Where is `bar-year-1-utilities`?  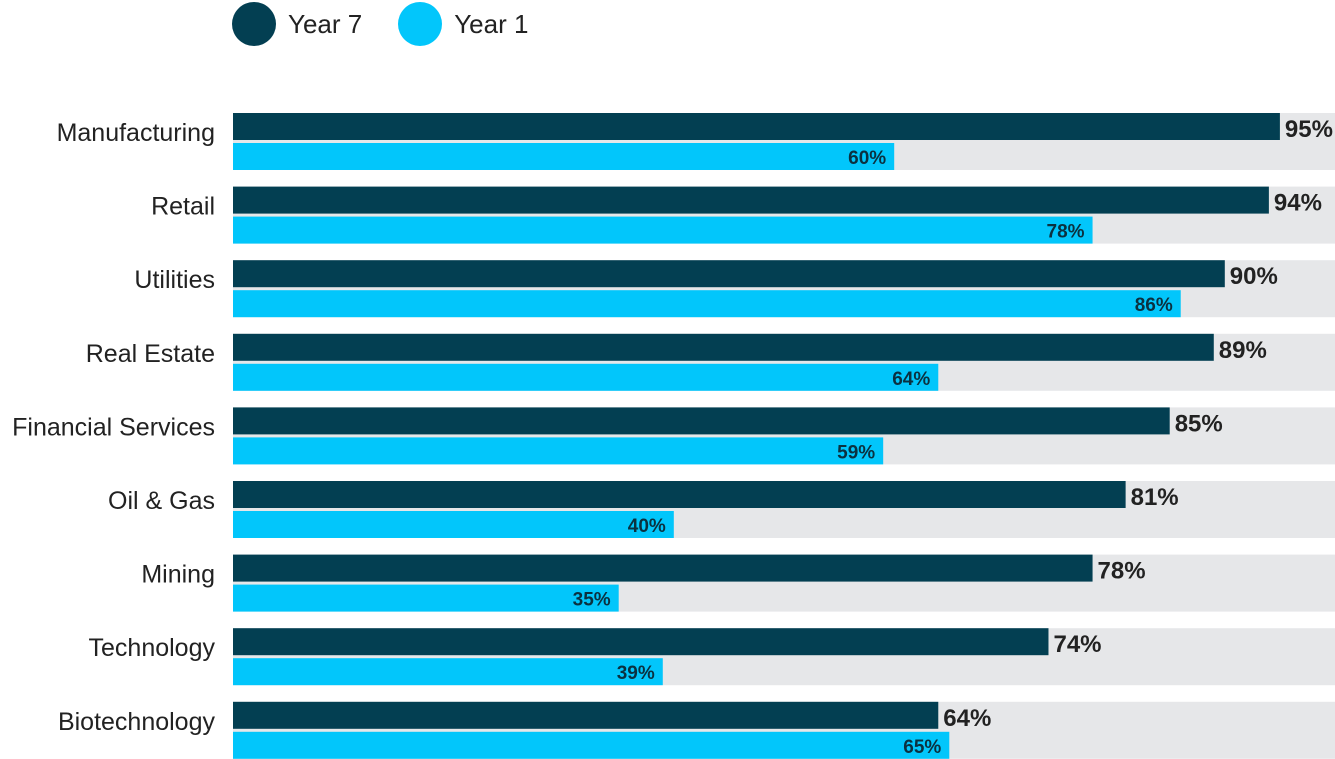
bar-year-1-utilities is located at coordinates (707, 304).